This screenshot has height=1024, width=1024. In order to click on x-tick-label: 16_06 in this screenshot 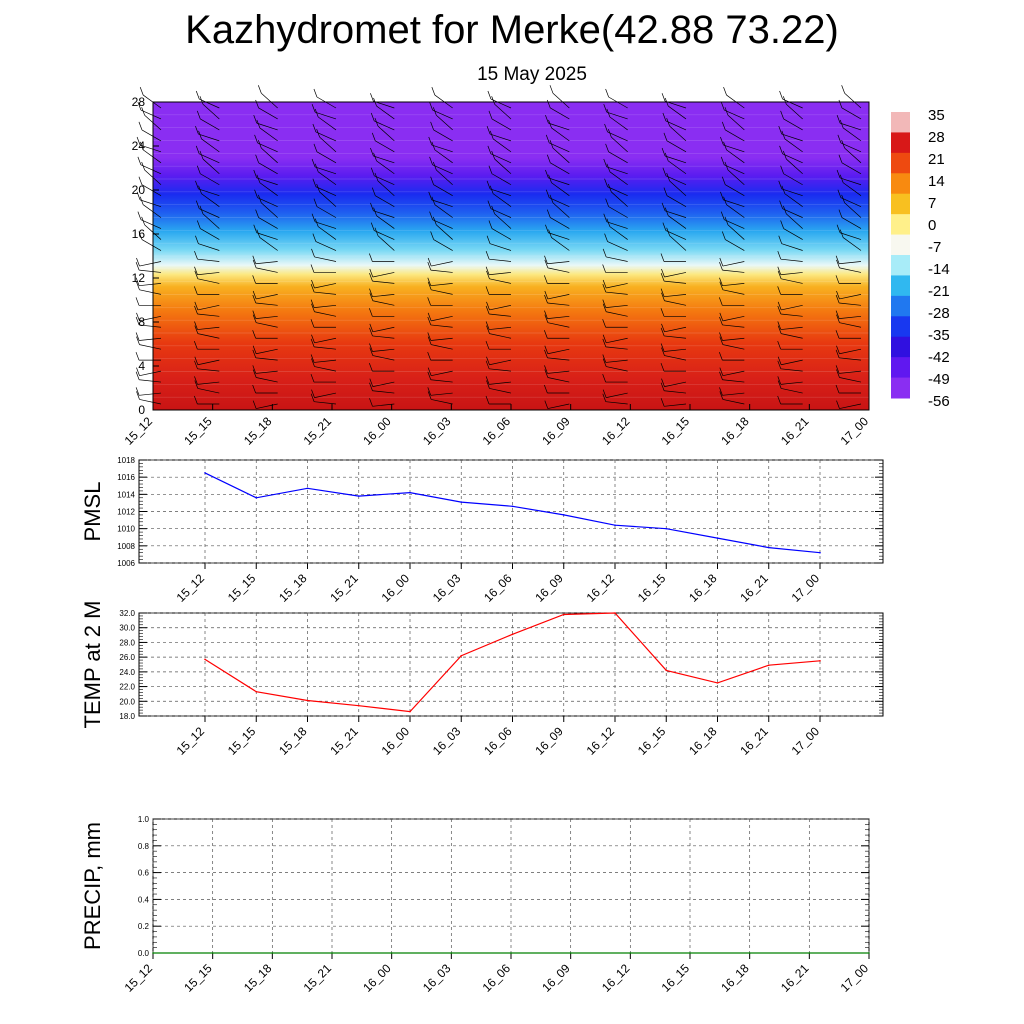, I will do `click(498, 588)`.